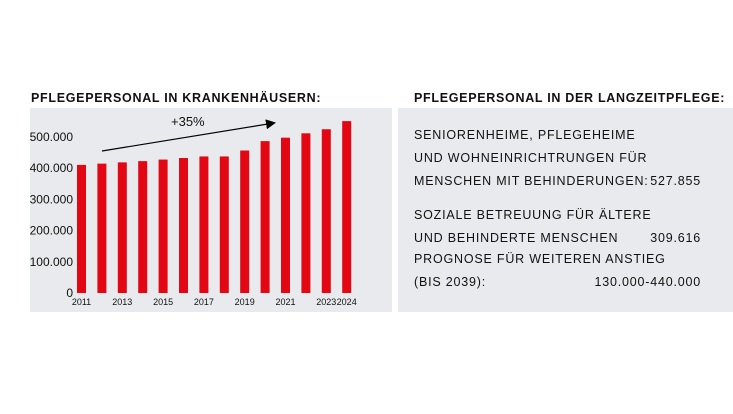 The height and width of the screenshot is (414, 733). What do you see at coordinates (81, 228) in the screenshot?
I see `bar-2011` at bounding box center [81, 228].